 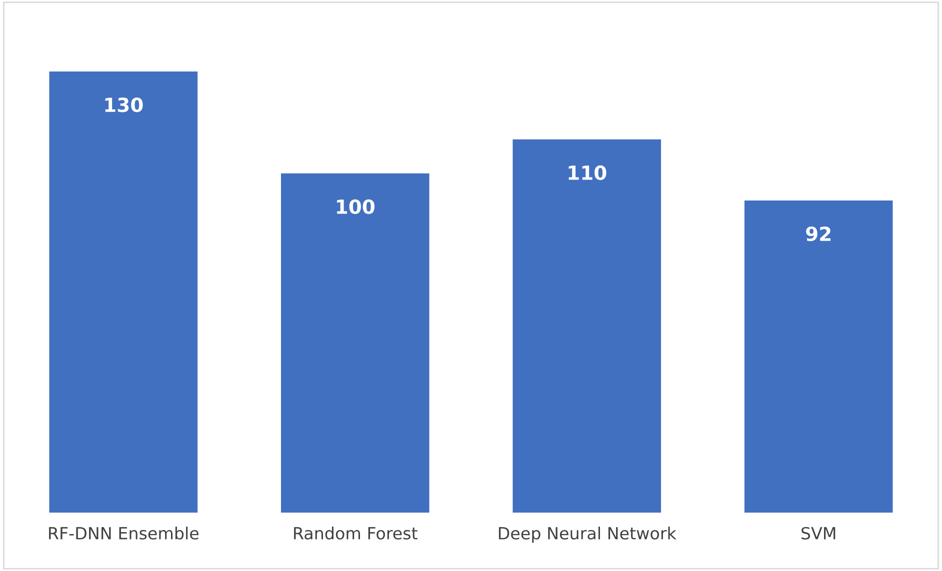 I want to click on data-label: 130, so click(x=124, y=105).